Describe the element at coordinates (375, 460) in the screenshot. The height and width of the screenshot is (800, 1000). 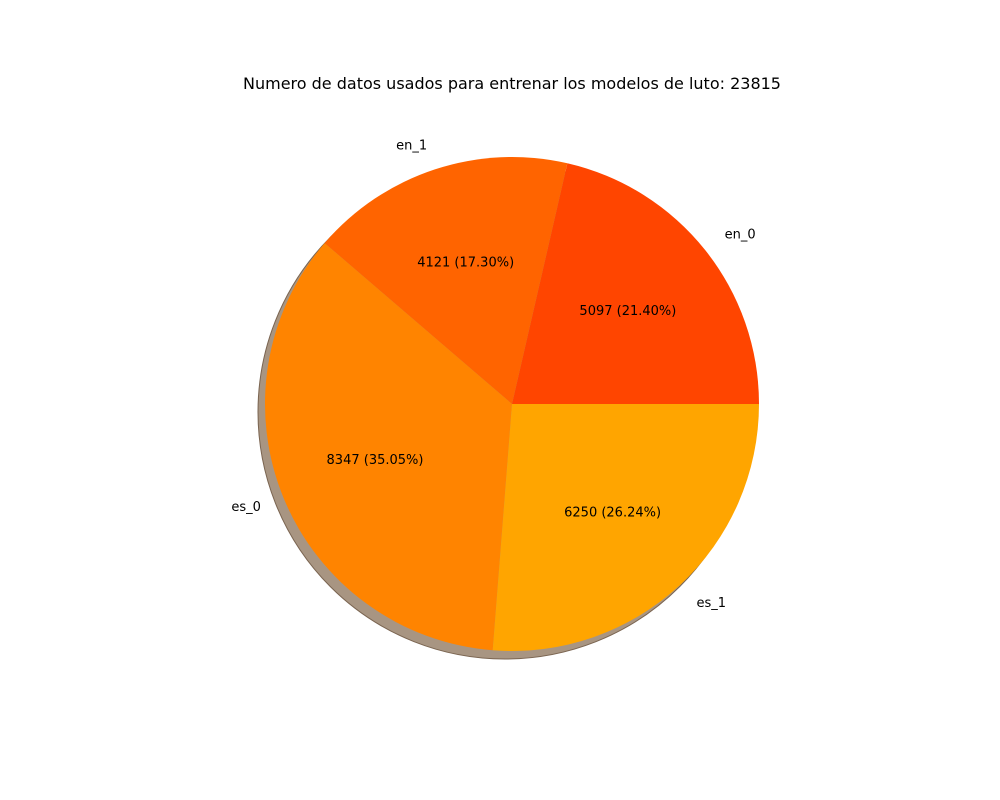
I see `slice-value-es-0: 8347 (35.05%)` at that location.